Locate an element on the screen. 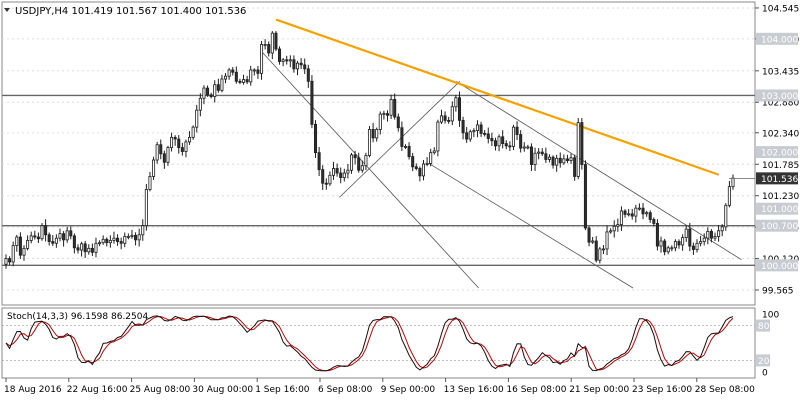 Image resolution: width=800 pixels, height=400 pixels. chart-menu-icon is located at coordinates (7, 10).